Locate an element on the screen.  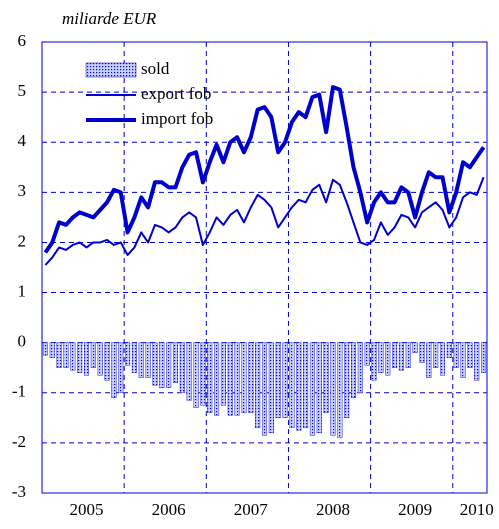
y-tick-label: -2 is located at coordinates (19, 441).